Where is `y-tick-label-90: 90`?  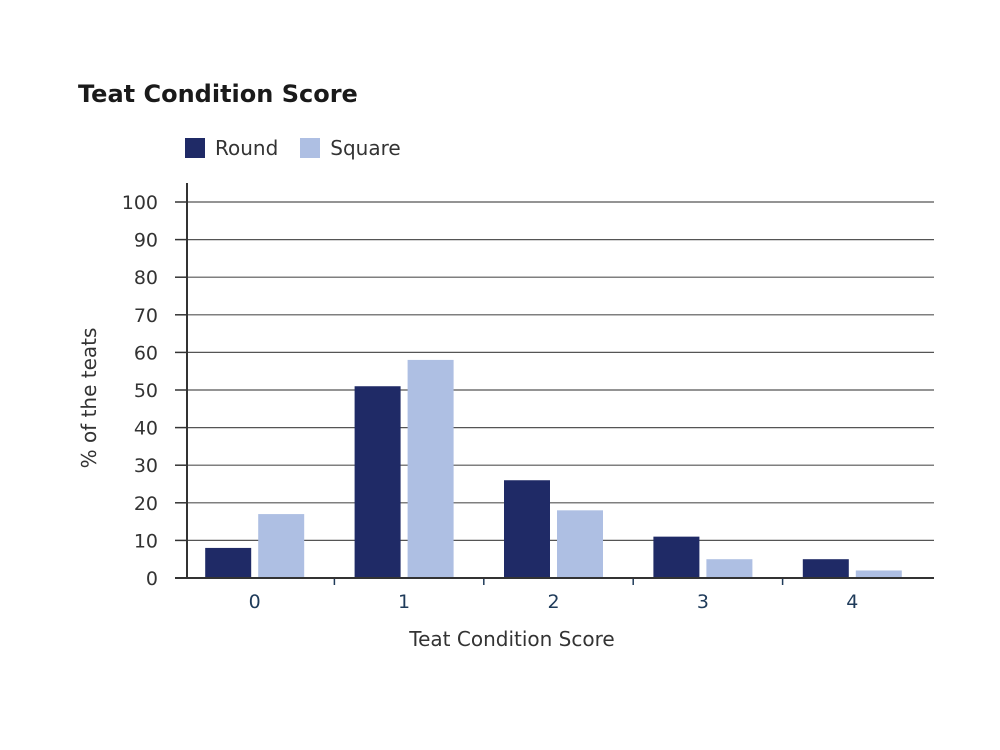 y-tick-label-90: 90 is located at coordinates (146, 241).